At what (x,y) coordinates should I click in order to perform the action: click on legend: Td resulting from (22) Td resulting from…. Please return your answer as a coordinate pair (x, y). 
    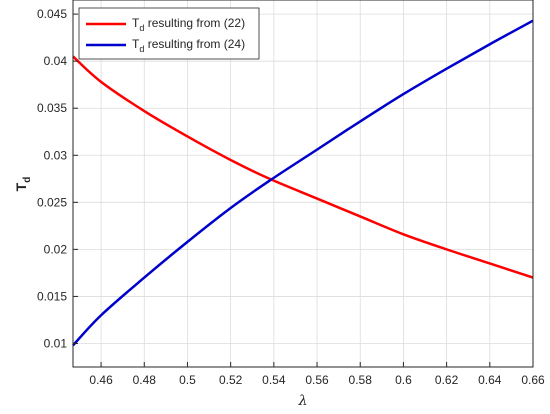
    Looking at the image, I should click on (169, 33).